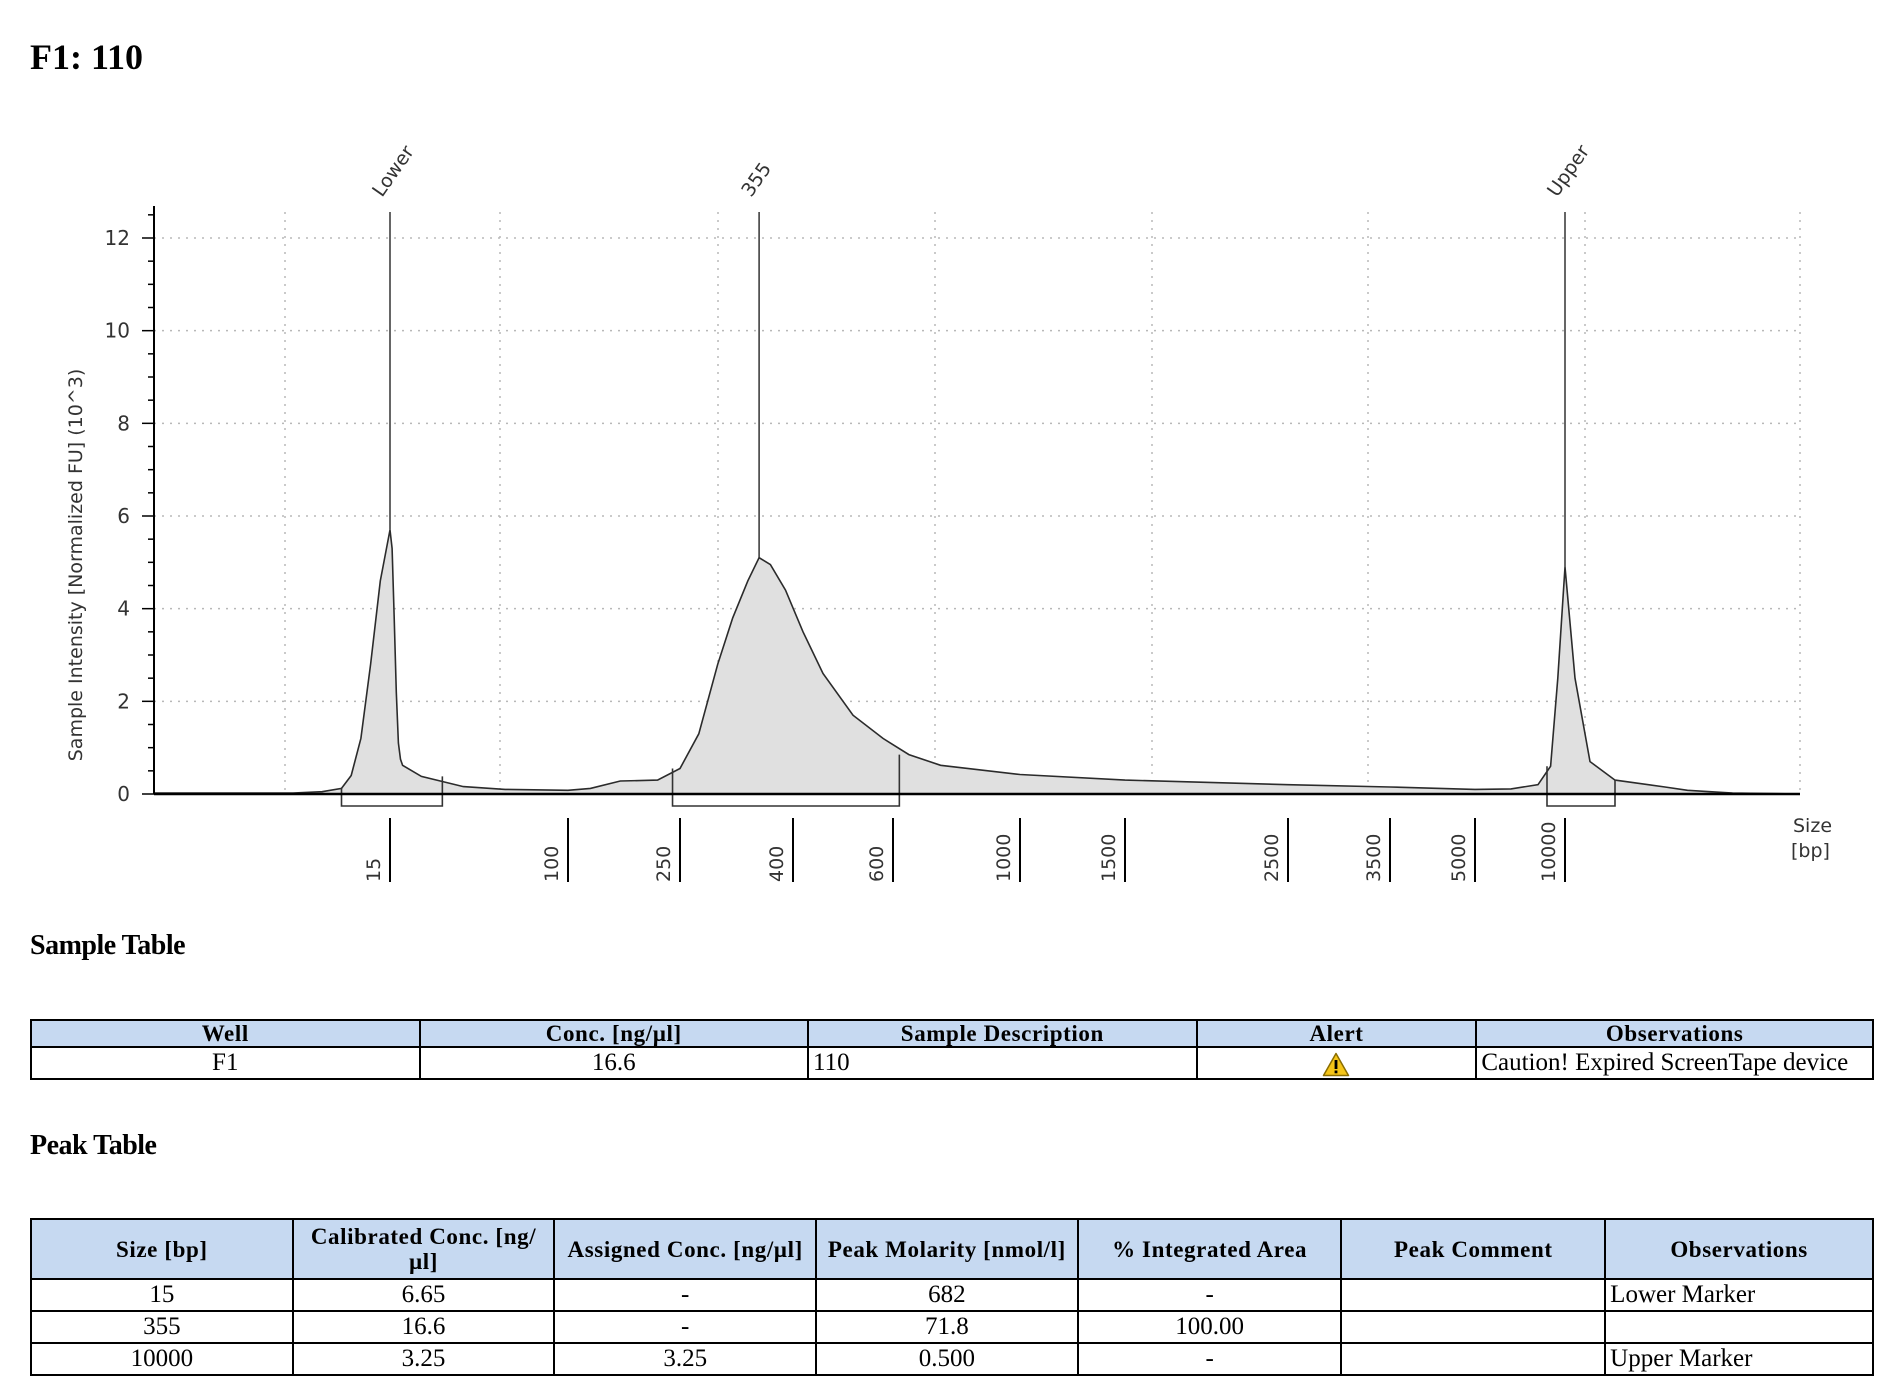  I want to click on x-tick-label: 5000, so click(1459, 858).